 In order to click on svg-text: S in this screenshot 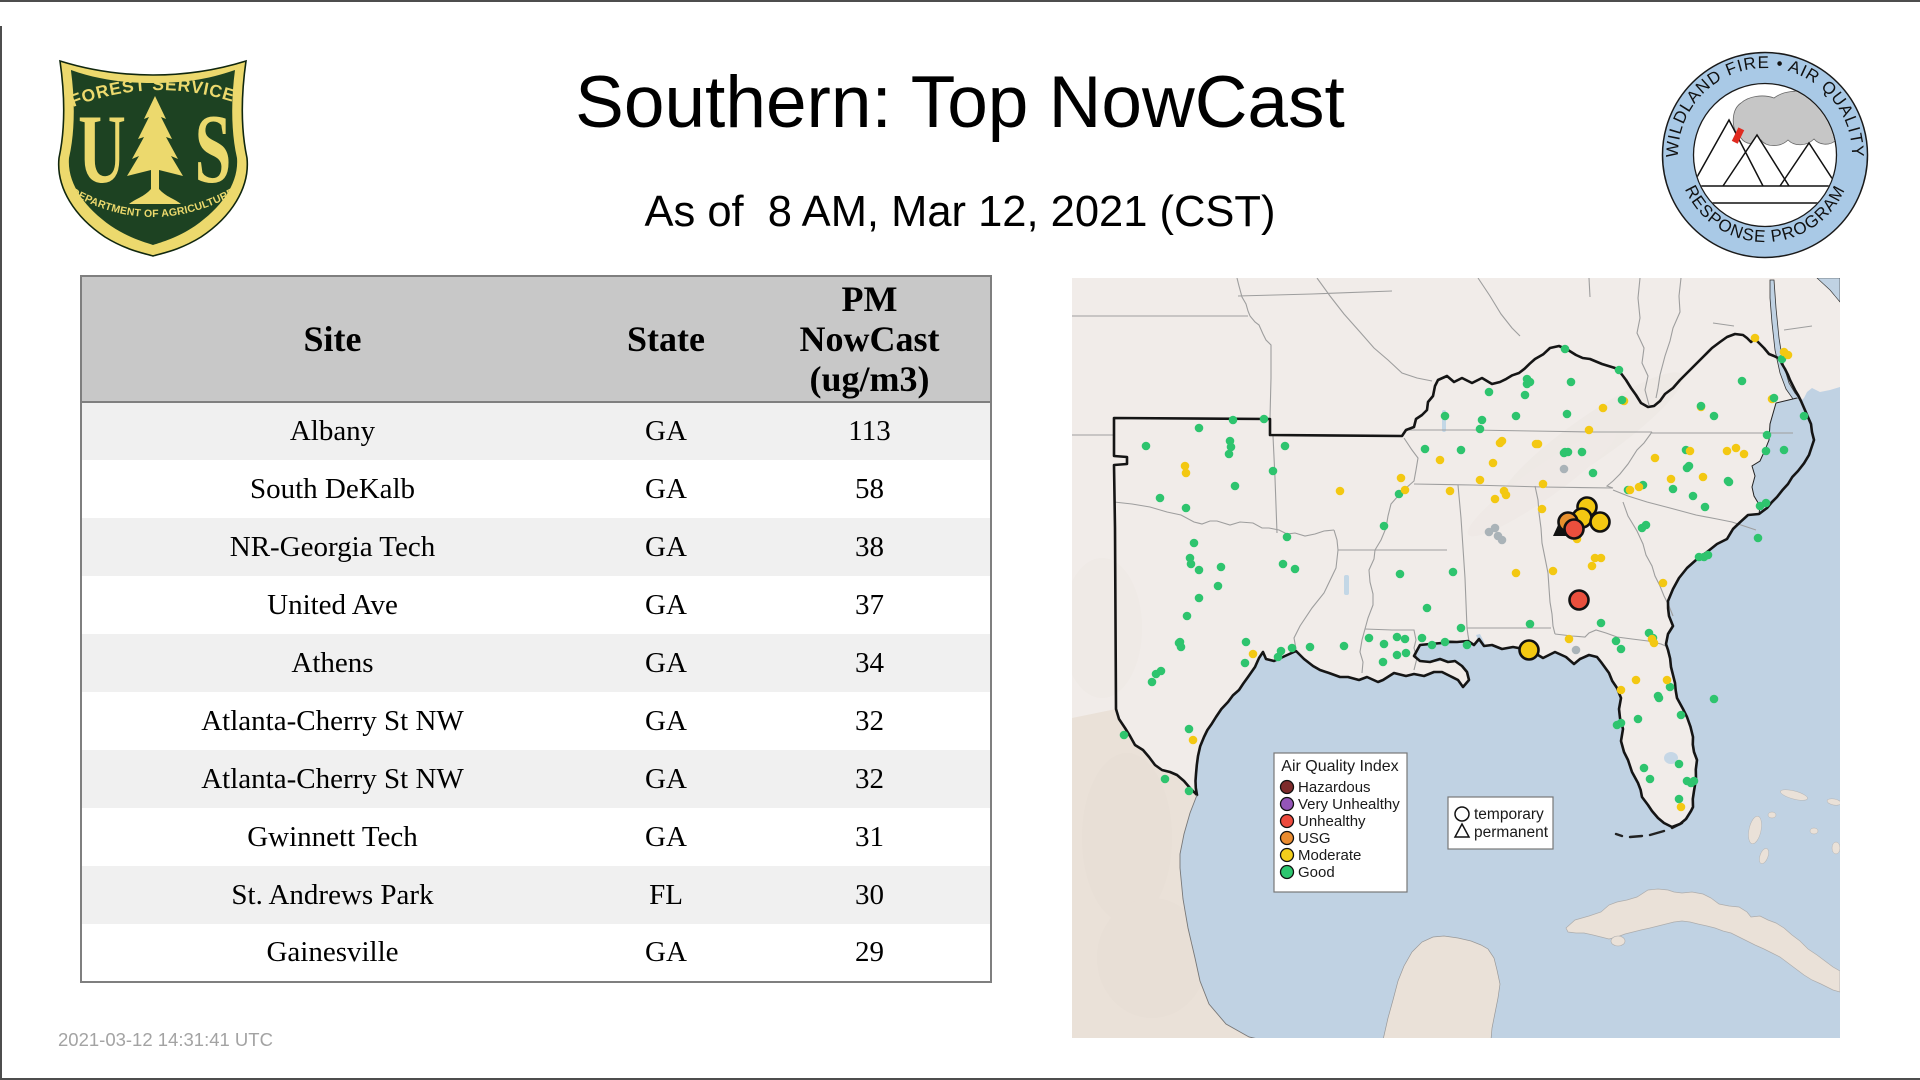, I will do `click(213, 149)`.